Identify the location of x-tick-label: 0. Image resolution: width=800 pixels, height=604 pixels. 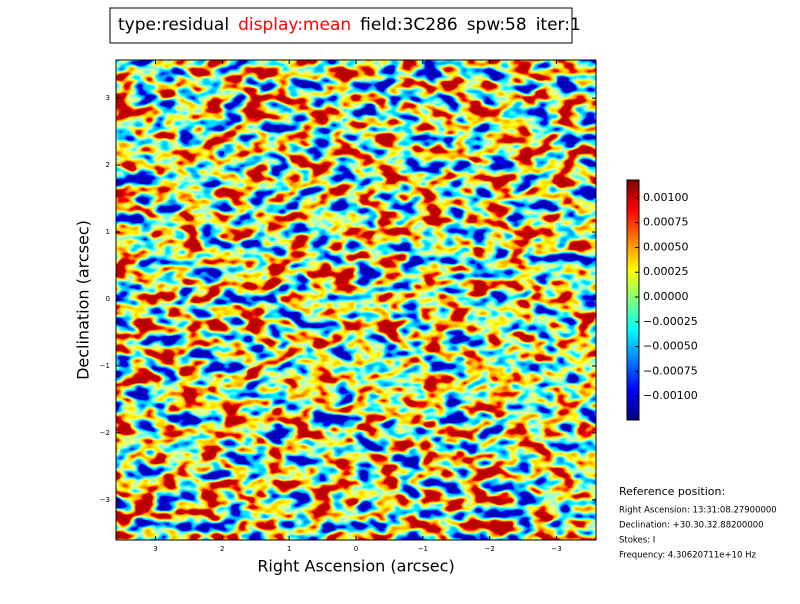
(356, 549).